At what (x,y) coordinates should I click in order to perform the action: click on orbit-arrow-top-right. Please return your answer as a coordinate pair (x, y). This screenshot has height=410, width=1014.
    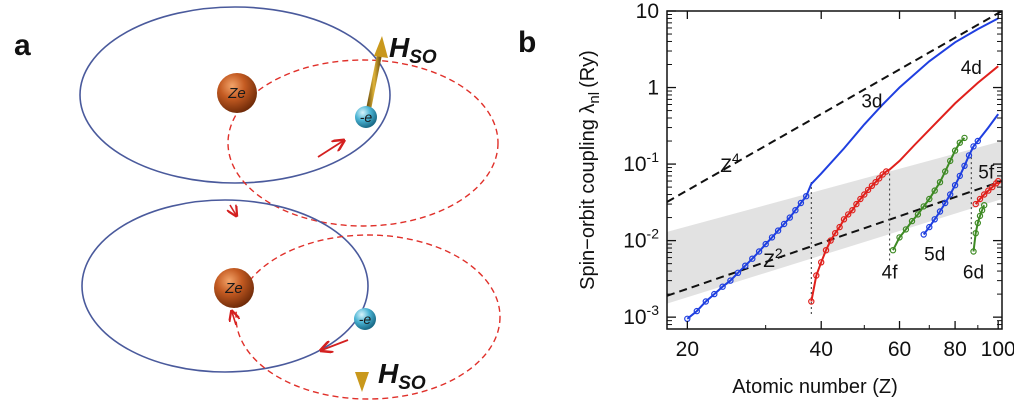
    Looking at the image, I should click on (330, 149).